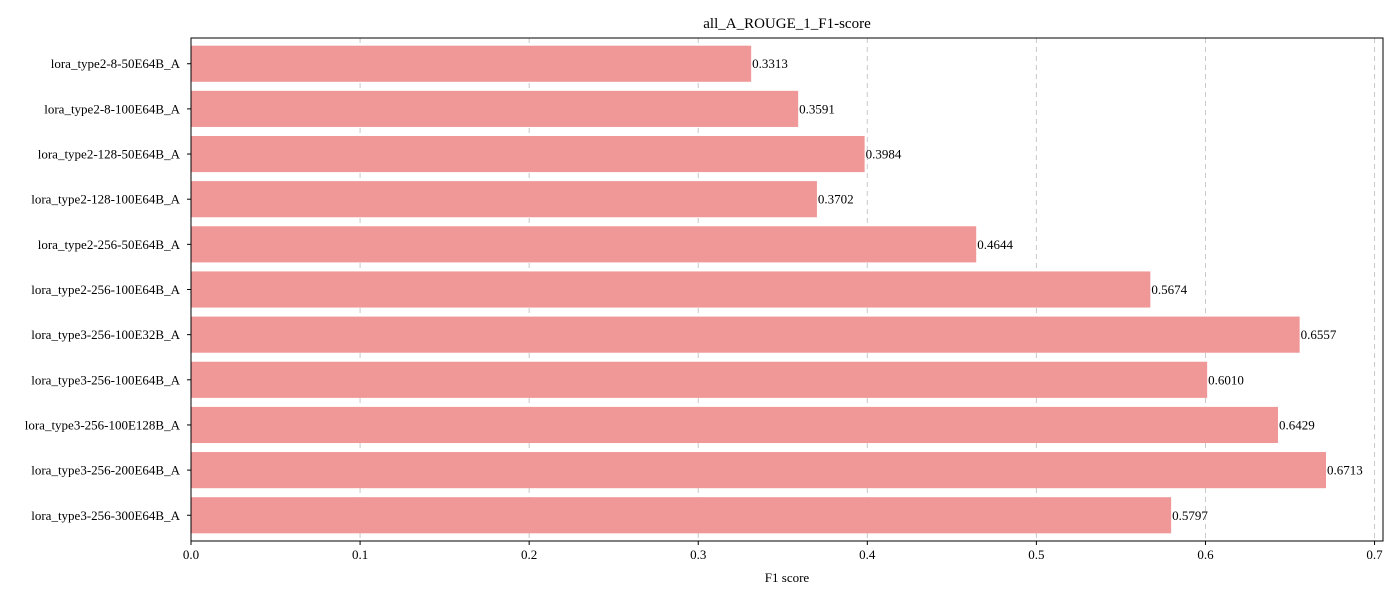 The width and height of the screenshot is (1400, 600). What do you see at coordinates (787, 577) in the screenshot?
I see `x-axis-label: F1 score` at bounding box center [787, 577].